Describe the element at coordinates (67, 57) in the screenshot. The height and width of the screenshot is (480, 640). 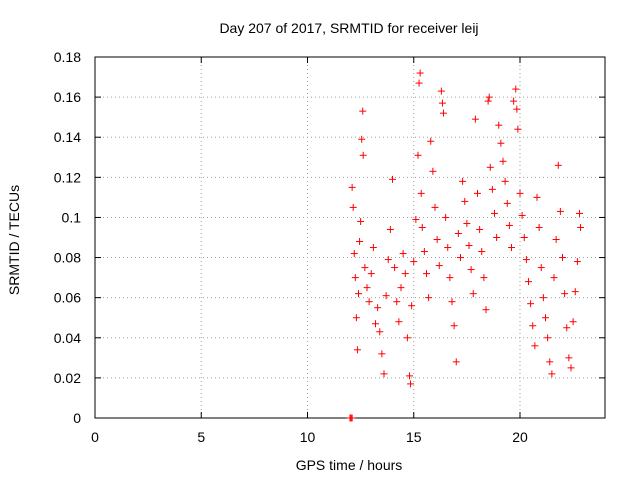
I see `y-tick-label: 0.18` at that location.